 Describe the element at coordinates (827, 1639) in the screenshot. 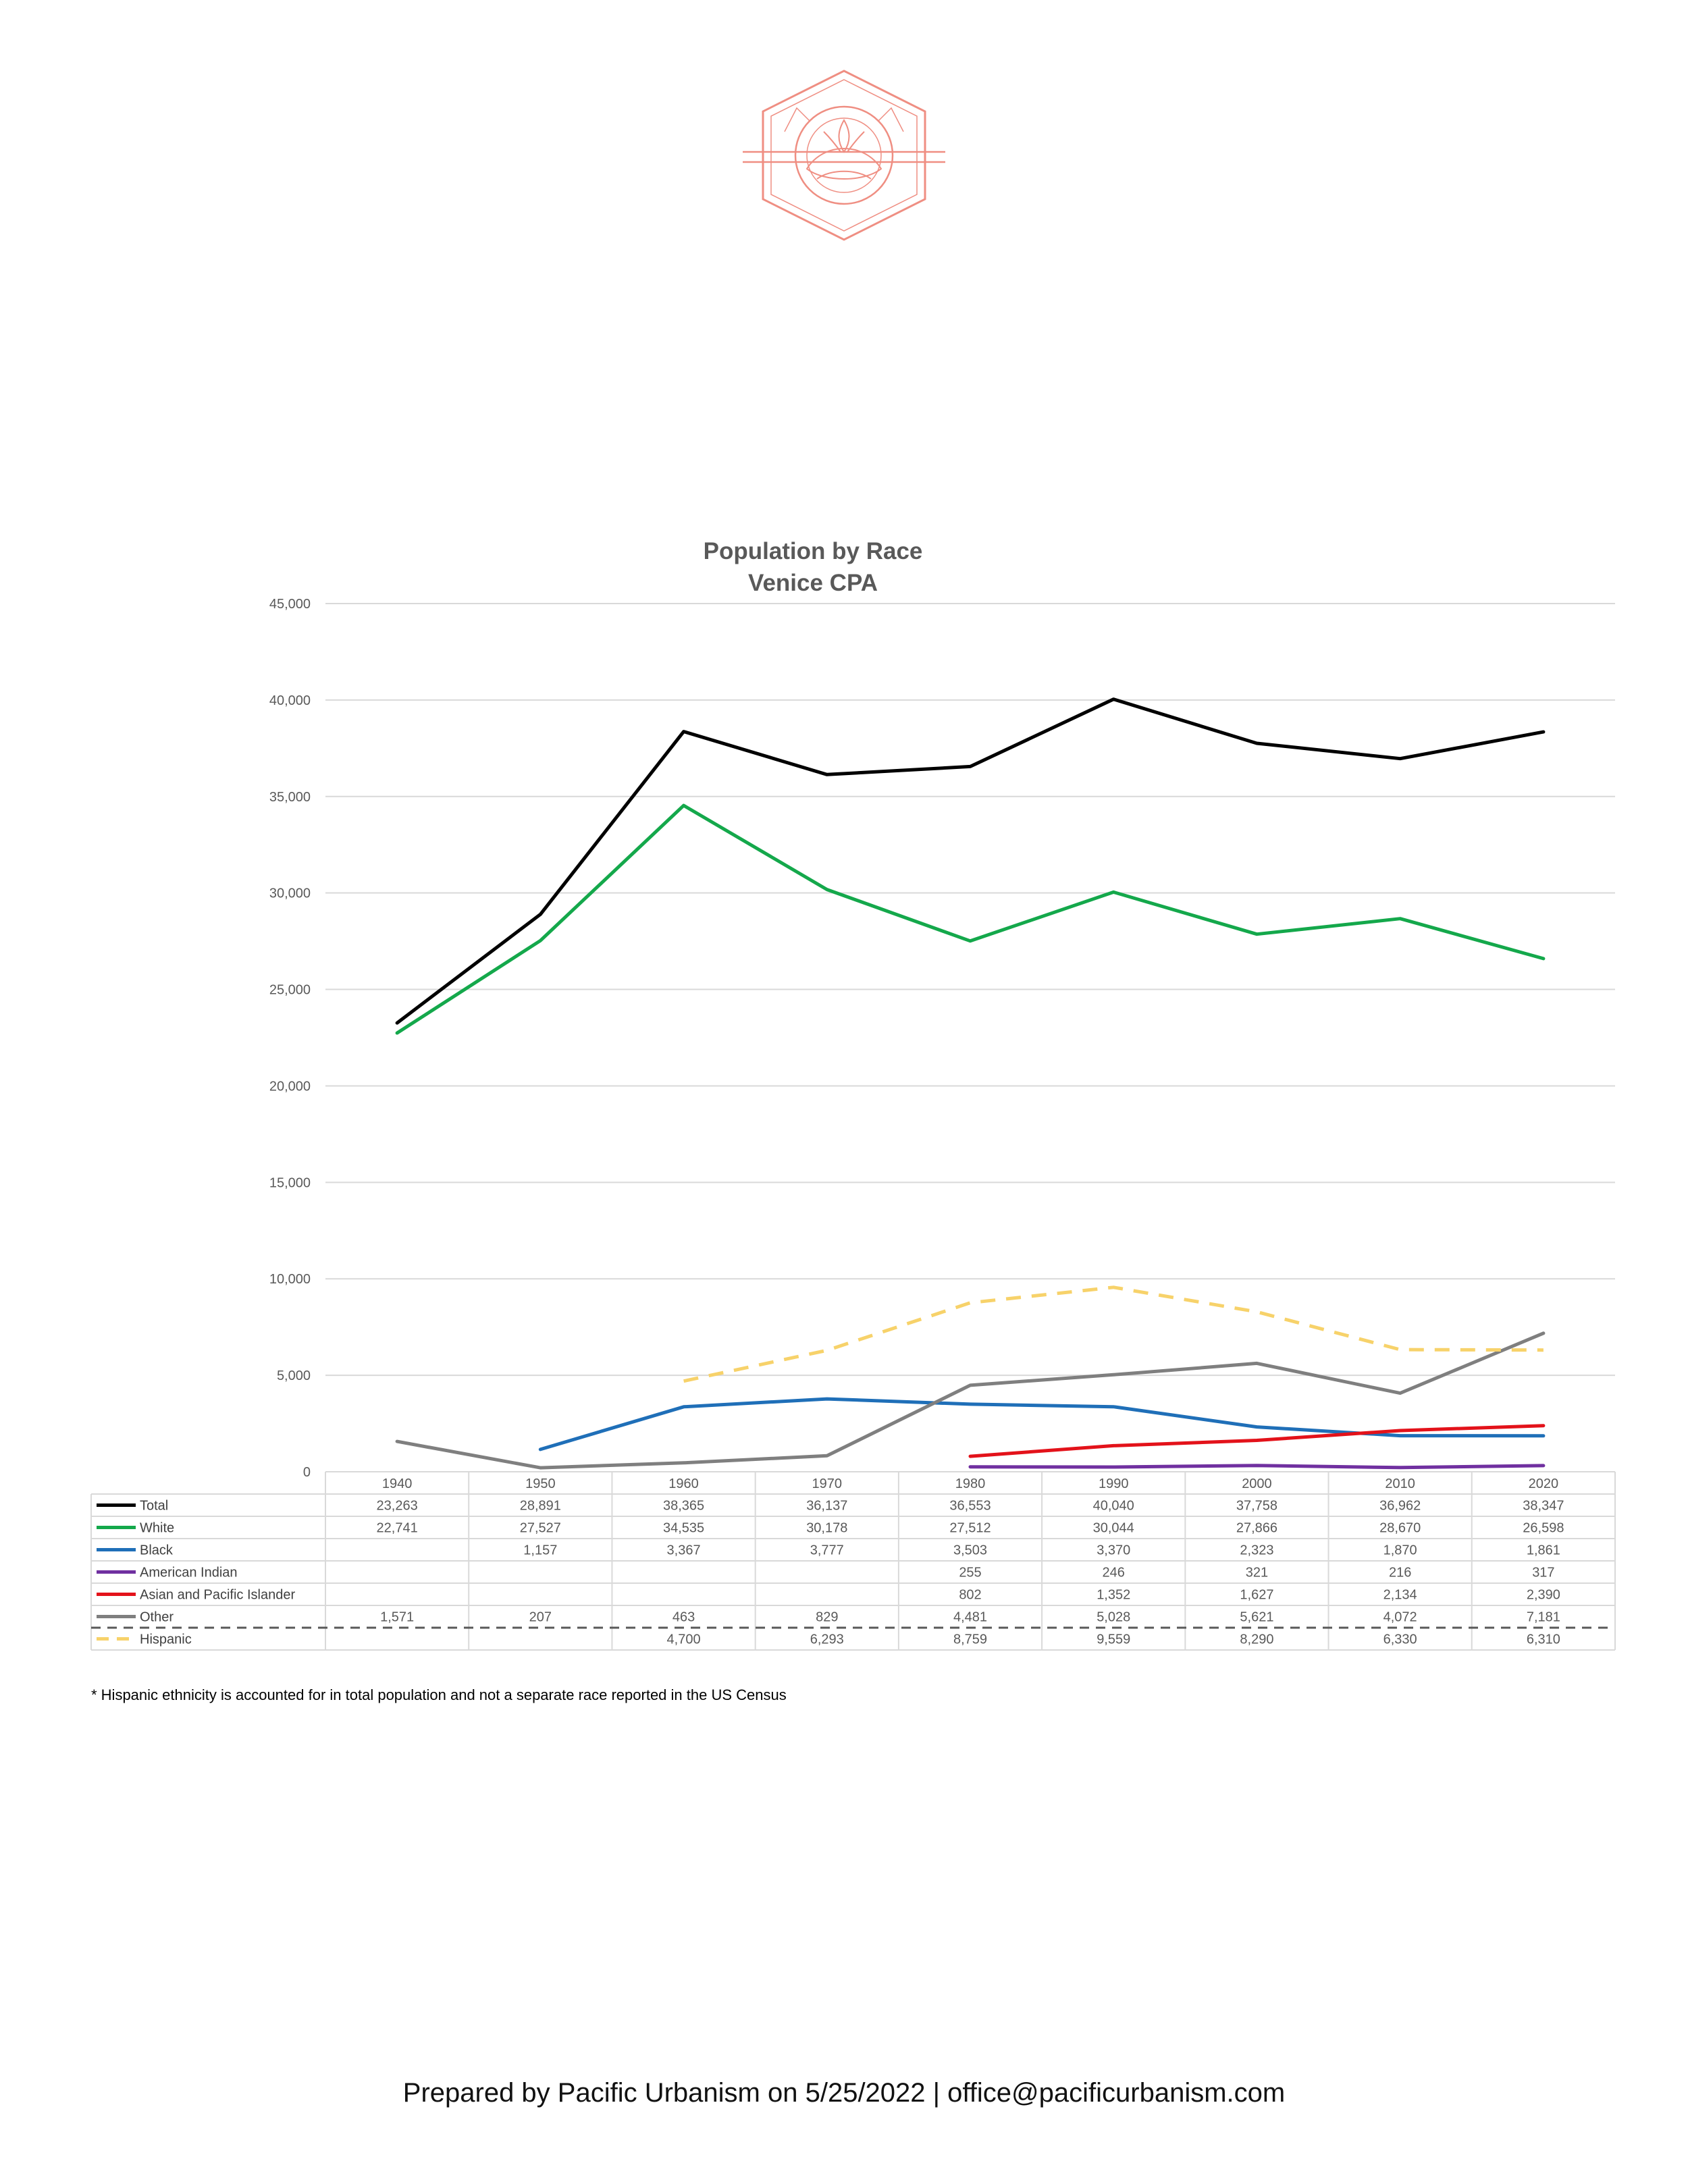

I see `data-label: 6,293` at that location.